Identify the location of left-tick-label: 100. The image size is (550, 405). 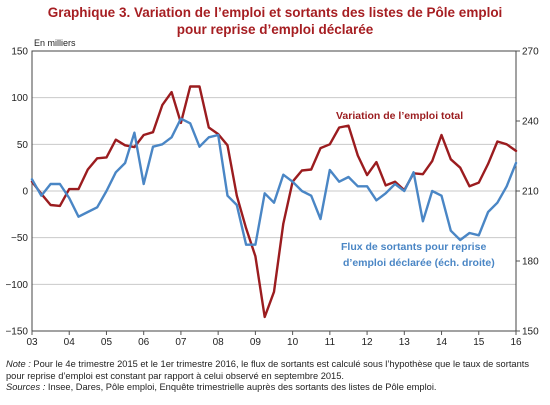
(19, 98).